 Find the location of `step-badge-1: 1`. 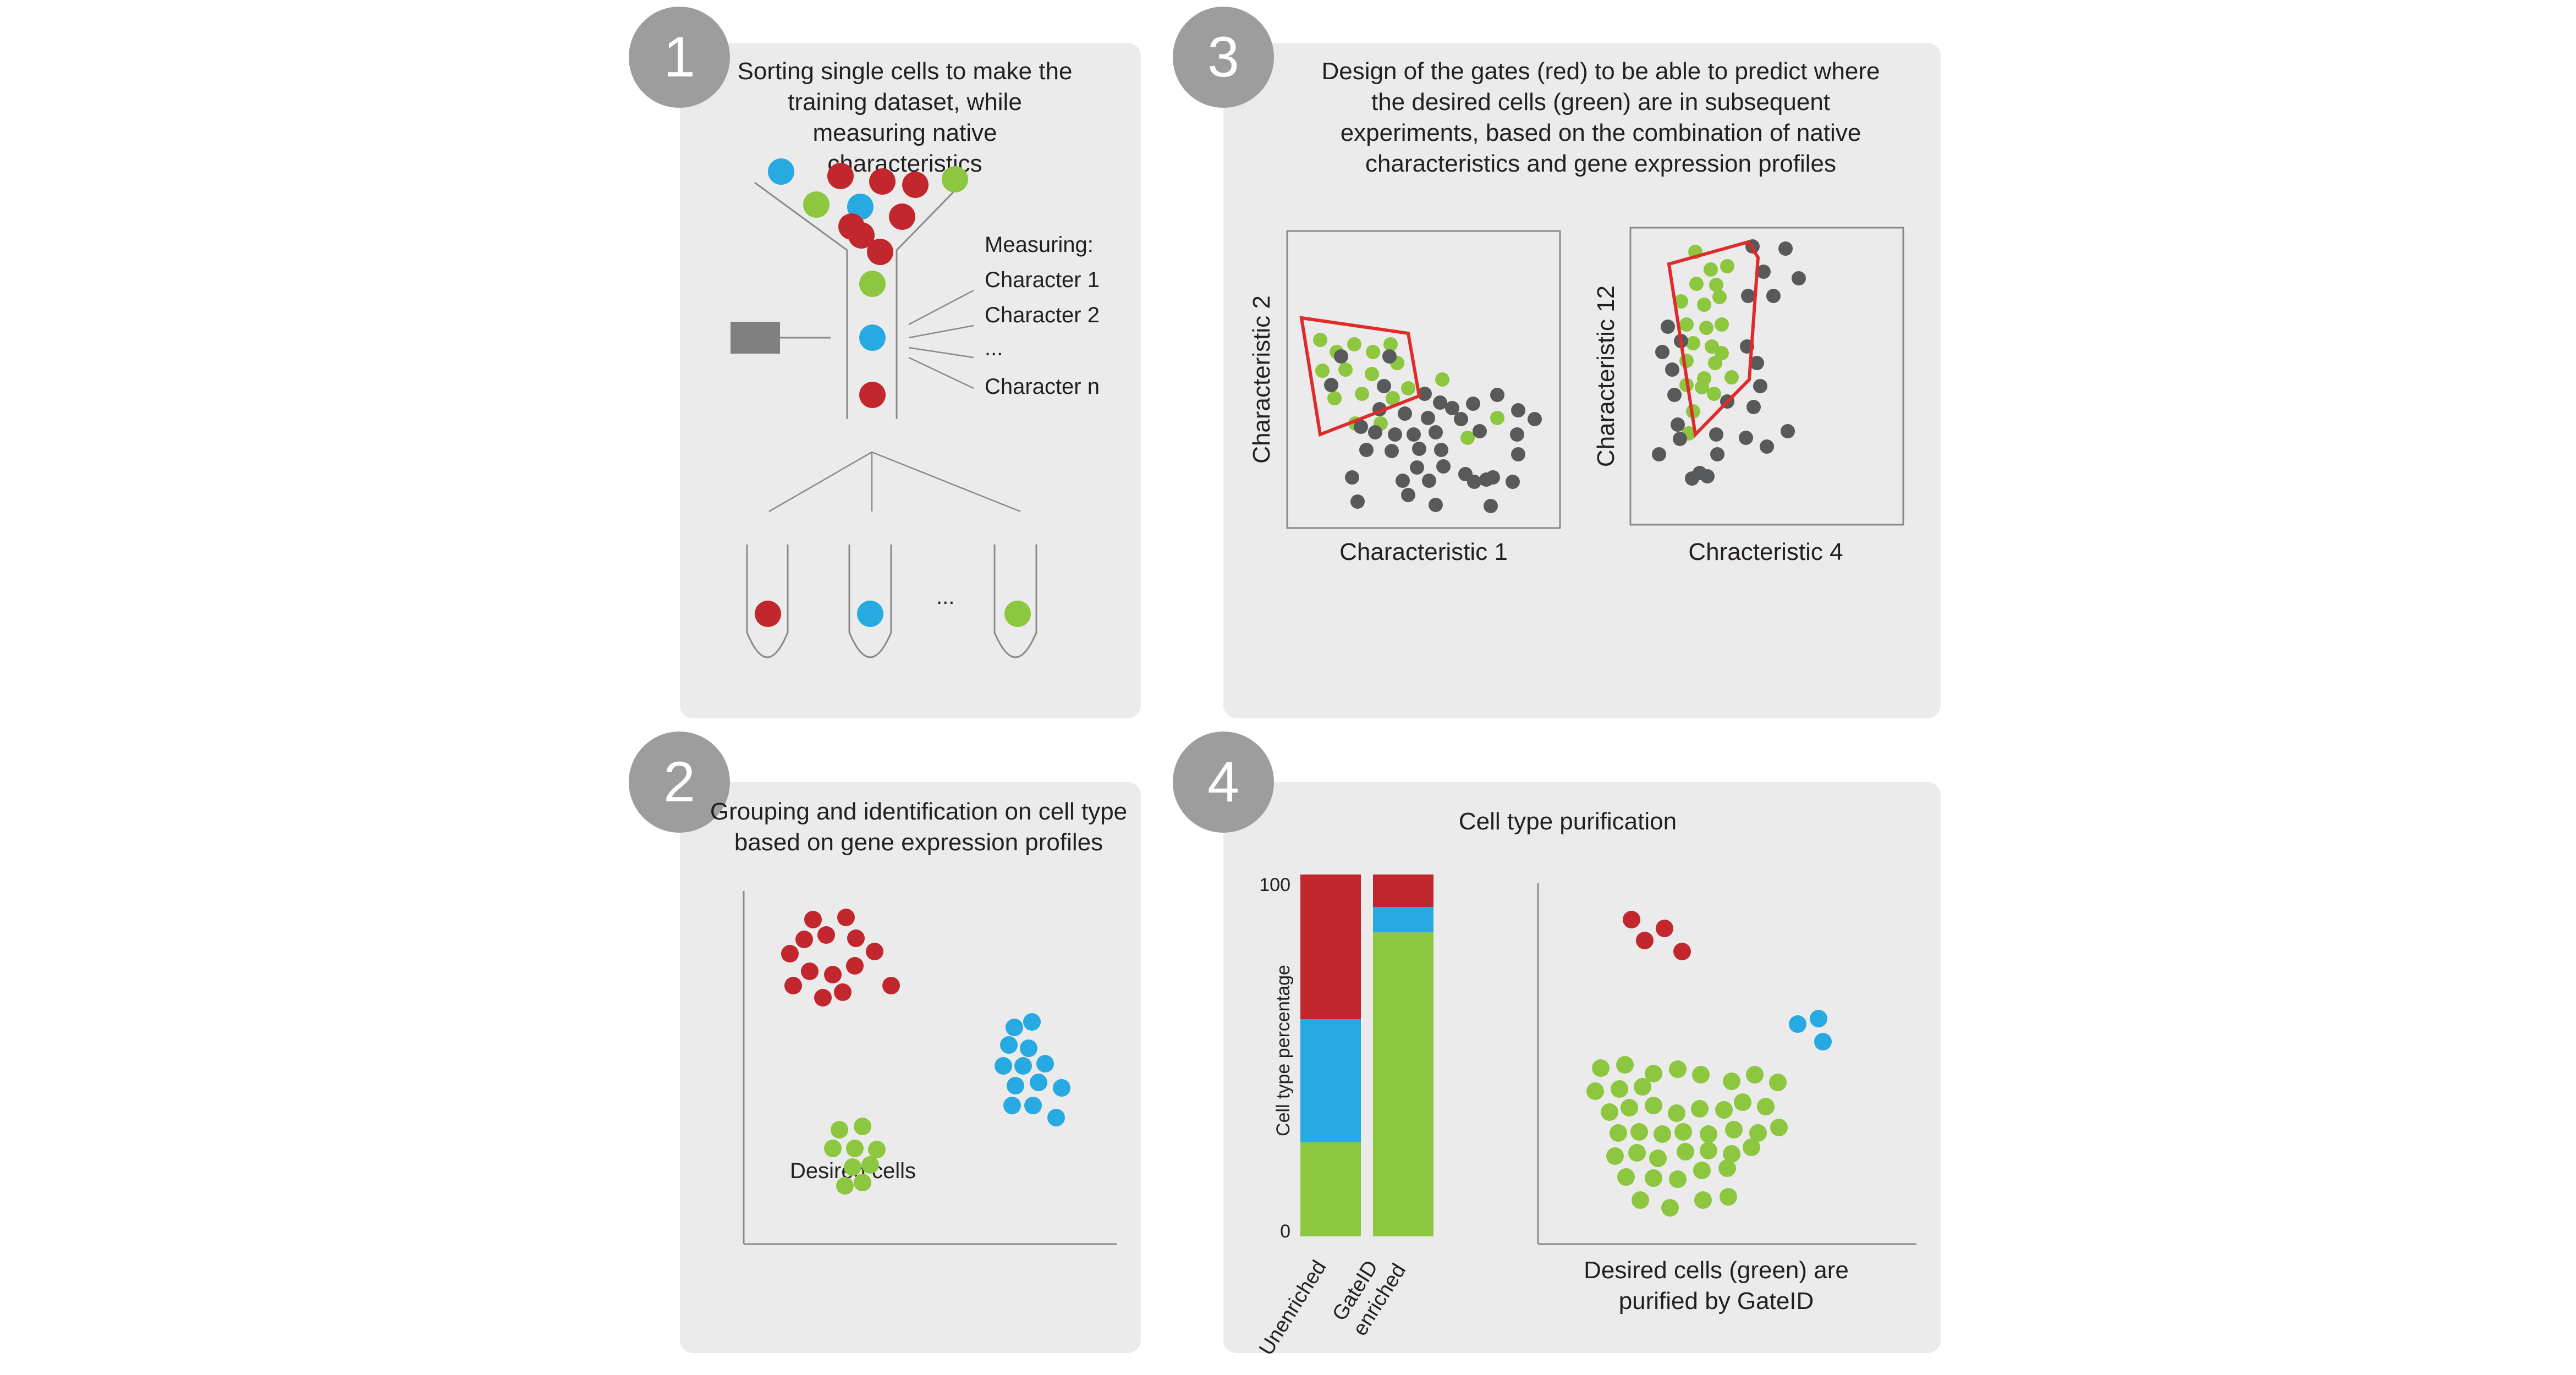

step-badge-1: 1 is located at coordinates (679, 58).